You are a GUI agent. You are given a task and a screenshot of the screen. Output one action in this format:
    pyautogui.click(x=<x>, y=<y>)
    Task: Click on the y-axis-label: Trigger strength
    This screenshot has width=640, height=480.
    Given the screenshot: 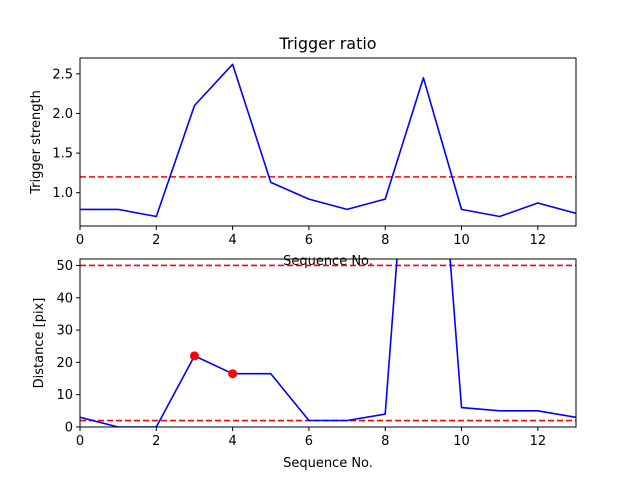 What is the action you would take?
    pyautogui.click(x=36, y=142)
    